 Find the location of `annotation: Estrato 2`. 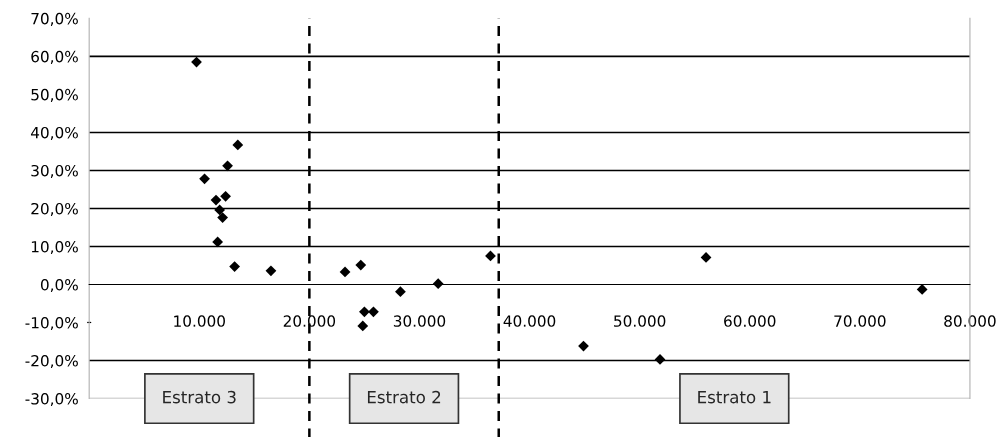

annotation: Estrato 2 is located at coordinates (404, 397).